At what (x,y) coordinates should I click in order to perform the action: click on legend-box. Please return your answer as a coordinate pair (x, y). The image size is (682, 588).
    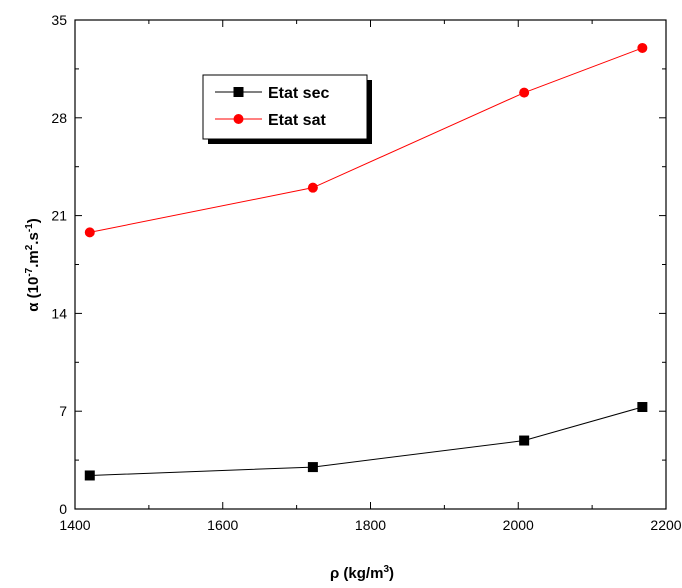
    Looking at the image, I should click on (285, 107).